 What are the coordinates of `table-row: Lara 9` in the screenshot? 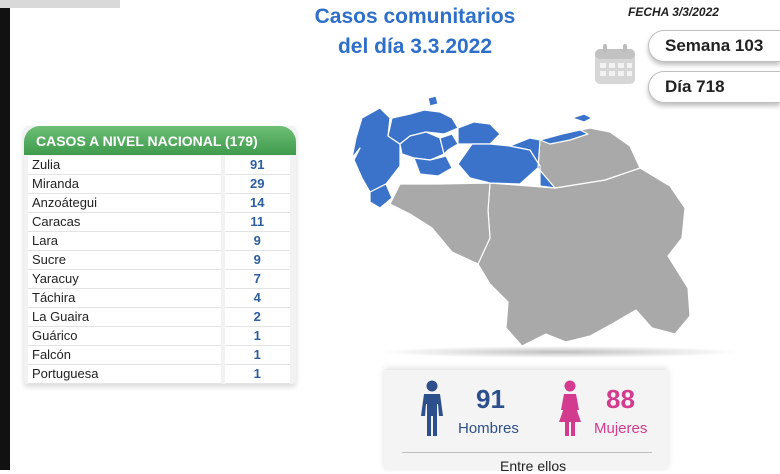 It's located at (159, 241).